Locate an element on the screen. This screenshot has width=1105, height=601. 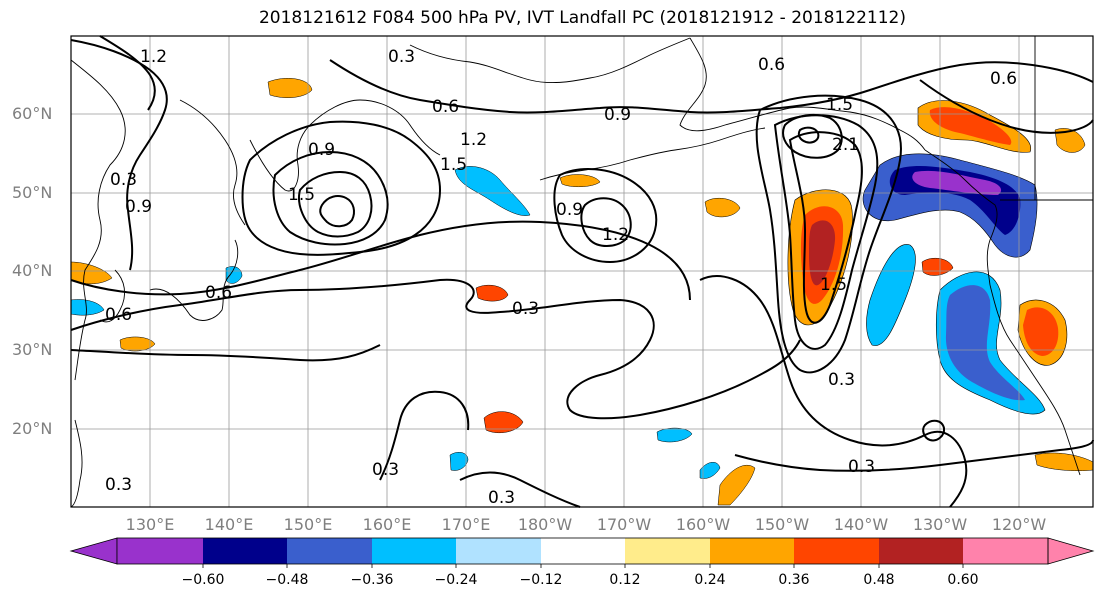
positive-shading-dateline is located at coordinates (492, 293).